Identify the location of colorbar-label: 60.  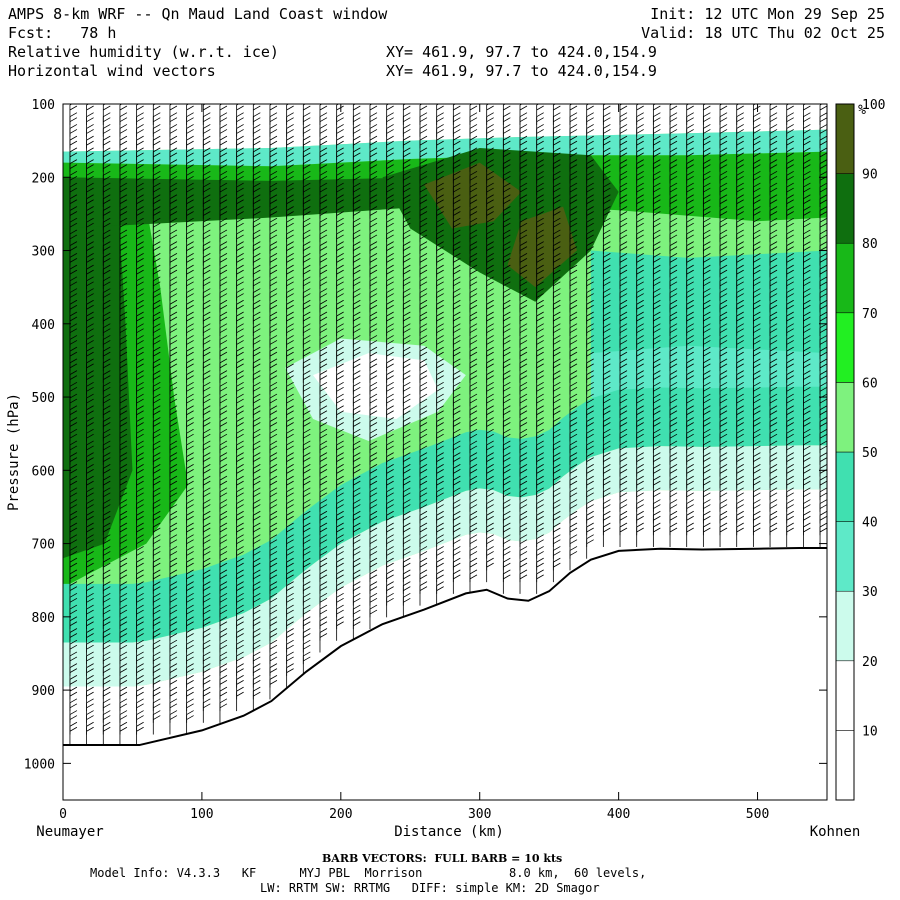
(870, 383).